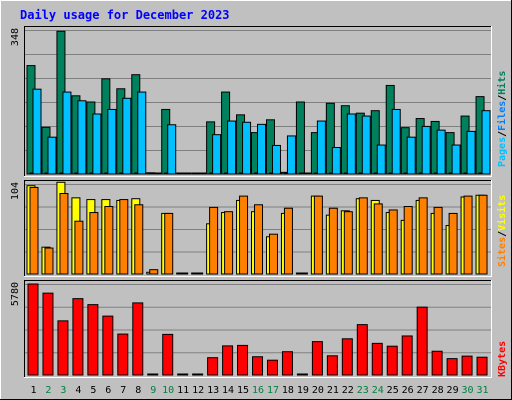 This screenshot has height=400, width=512. I want to click on day-label-27: 27, so click(423, 390).